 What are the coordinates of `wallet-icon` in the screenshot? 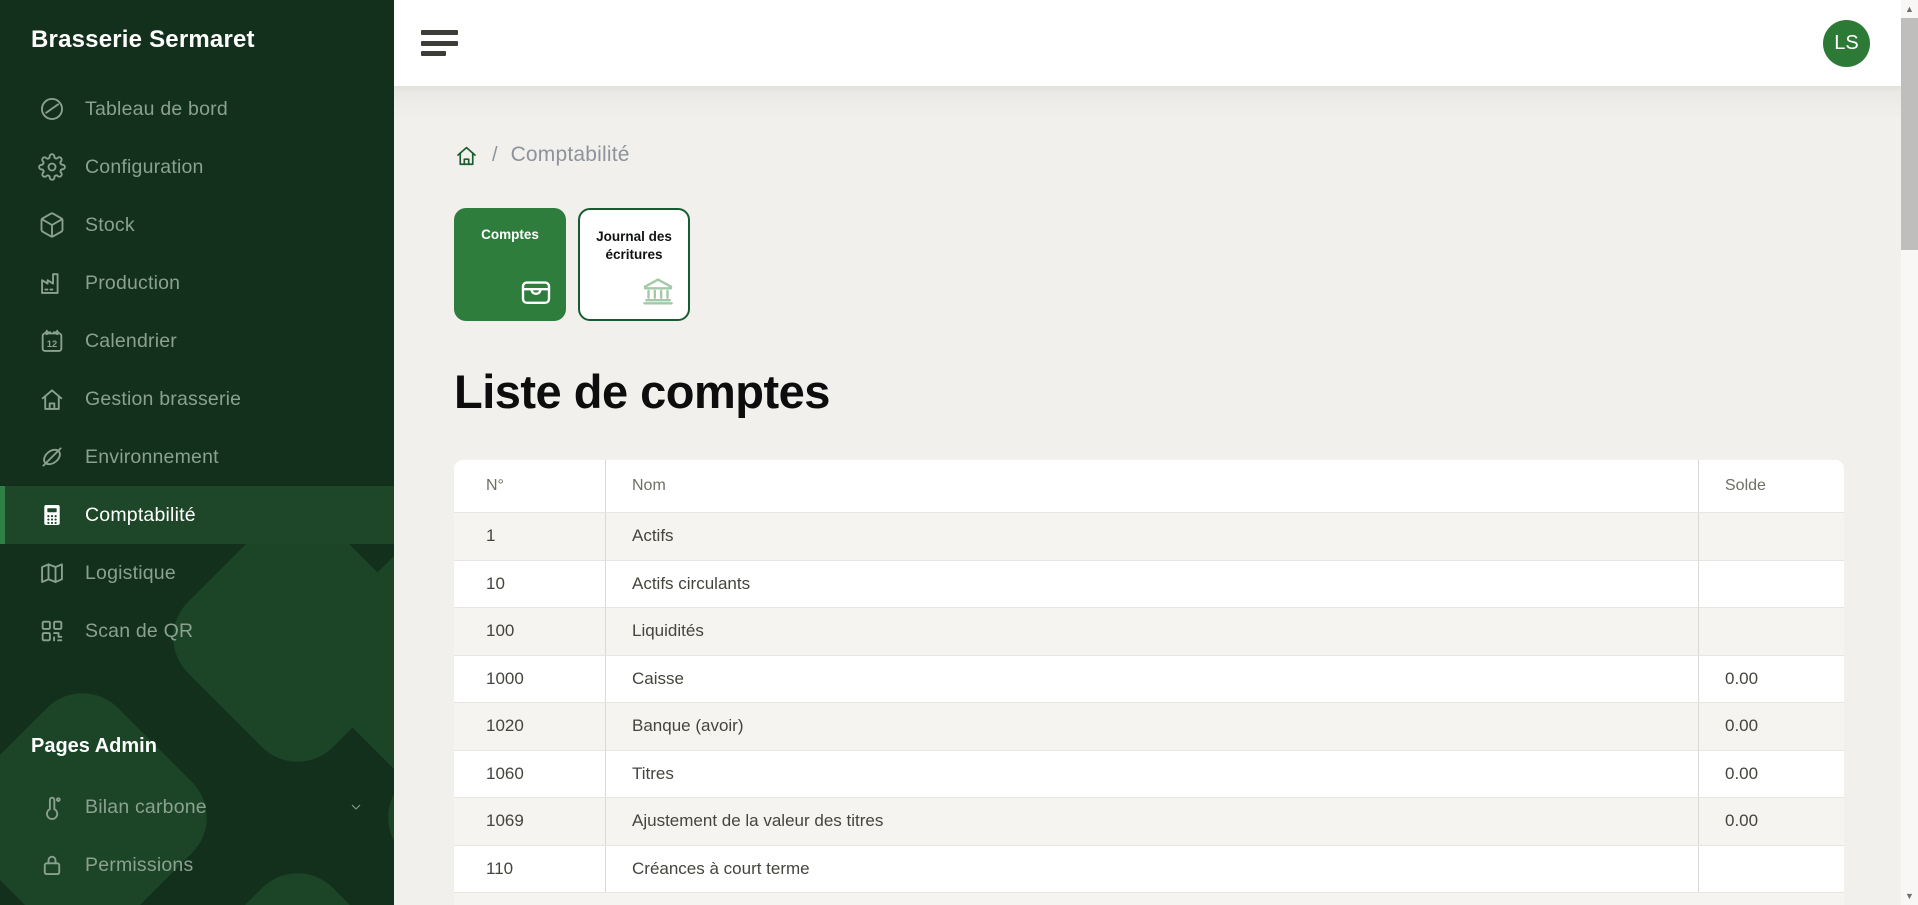 It's located at (536, 292).